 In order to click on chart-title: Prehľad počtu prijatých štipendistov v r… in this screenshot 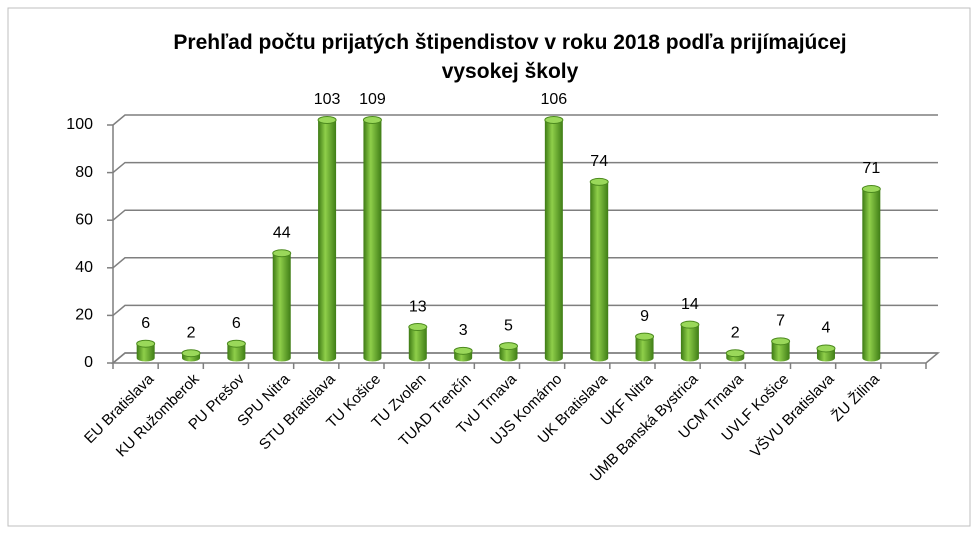, I will do `click(510, 57)`.